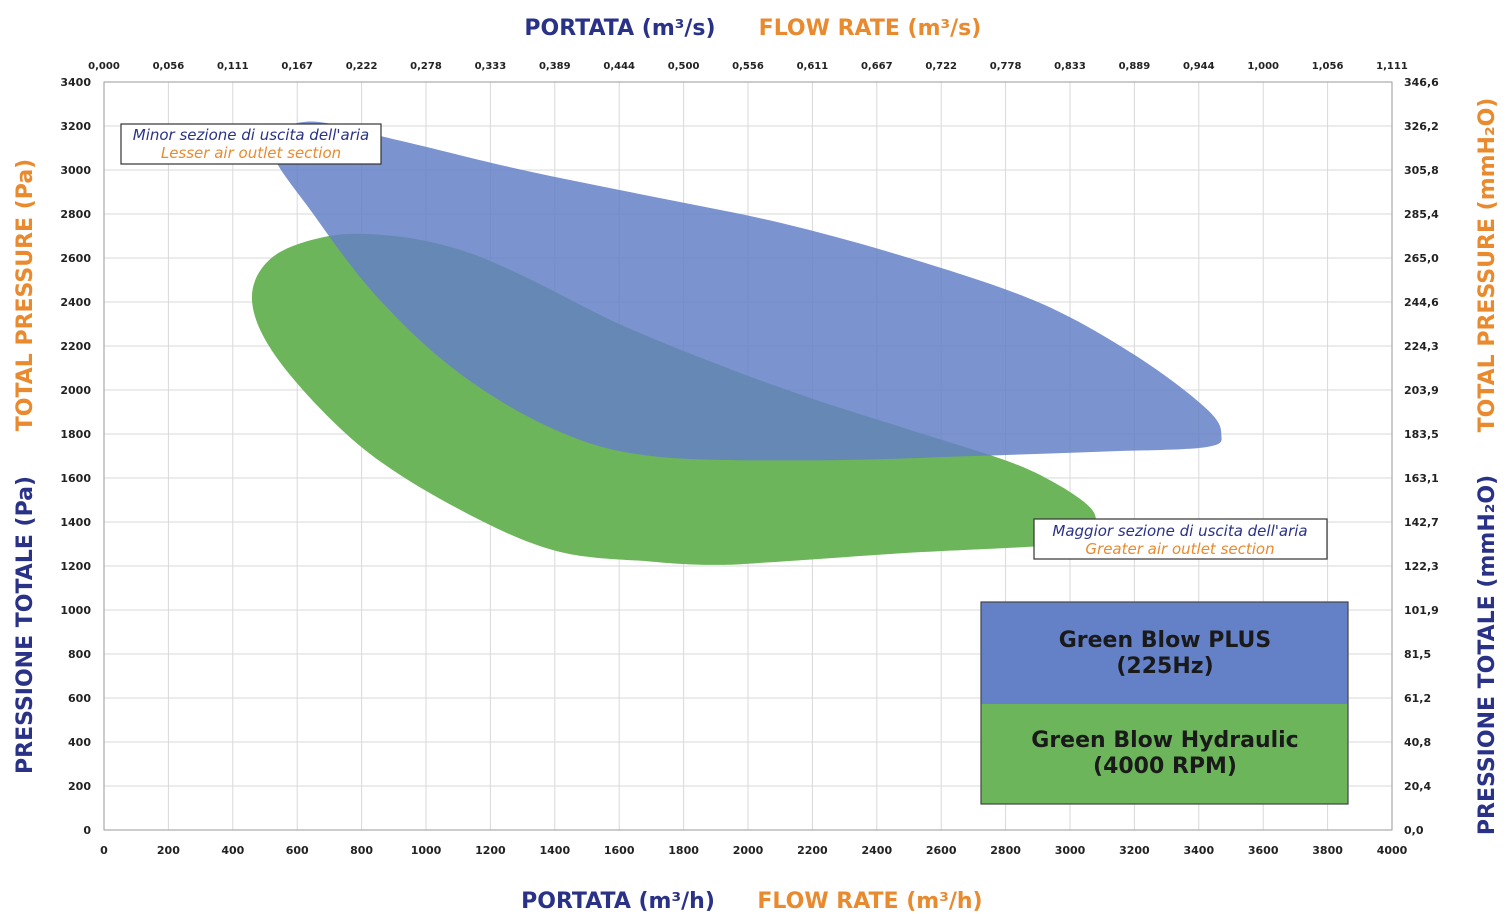 This screenshot has width=1512, height=914. I want to click on y-tick-label: 600, so click(79, 698).